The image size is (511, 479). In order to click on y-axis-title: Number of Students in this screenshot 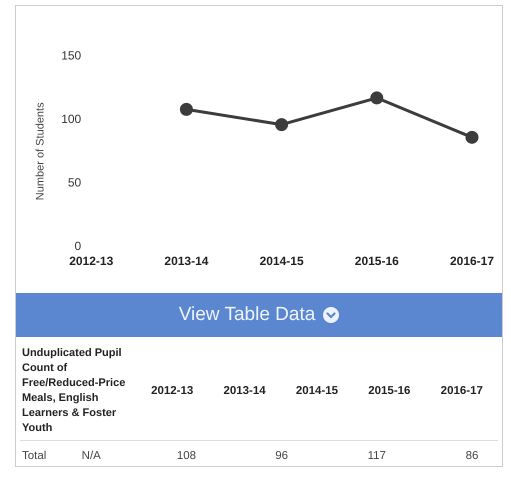, I will do `click(40, 151)`.